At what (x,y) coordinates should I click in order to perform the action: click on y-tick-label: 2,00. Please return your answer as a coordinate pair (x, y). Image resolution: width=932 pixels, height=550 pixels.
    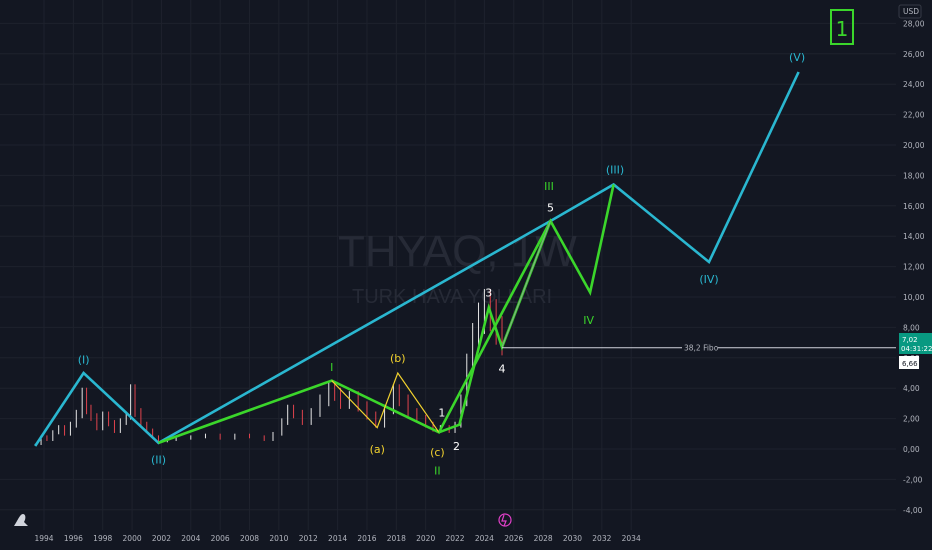
    Looking at the image, I should click on (911, 419).